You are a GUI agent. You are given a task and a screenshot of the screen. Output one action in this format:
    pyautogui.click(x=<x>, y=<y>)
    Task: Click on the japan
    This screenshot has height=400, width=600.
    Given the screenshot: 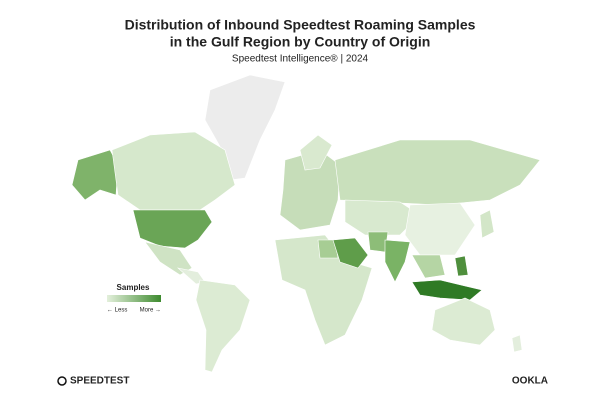 What is the action you would take?
    pyautogui.click(x=487, y=224)
    